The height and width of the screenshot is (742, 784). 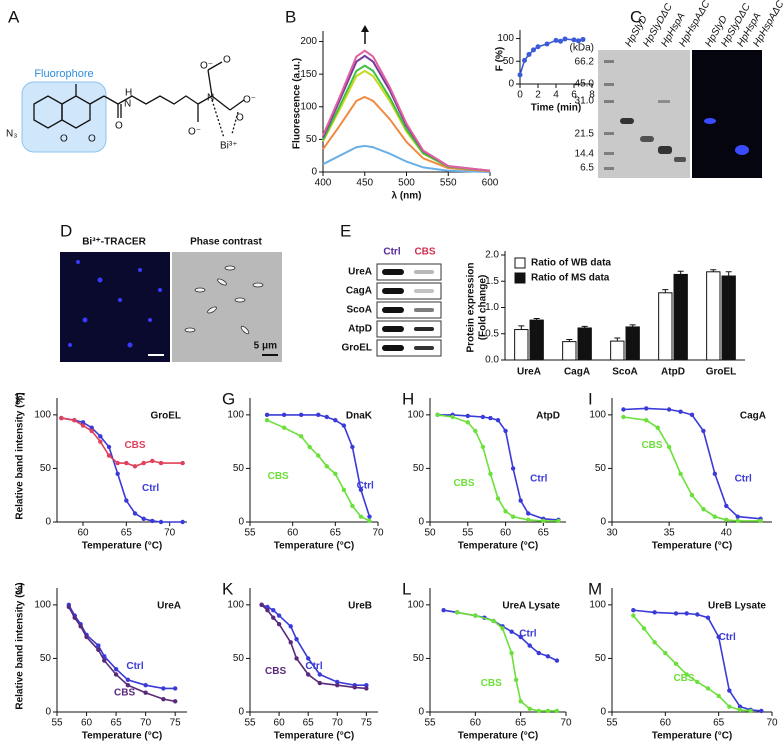 I want to click on chart-title: AtpD, so click(x=548, y=416).